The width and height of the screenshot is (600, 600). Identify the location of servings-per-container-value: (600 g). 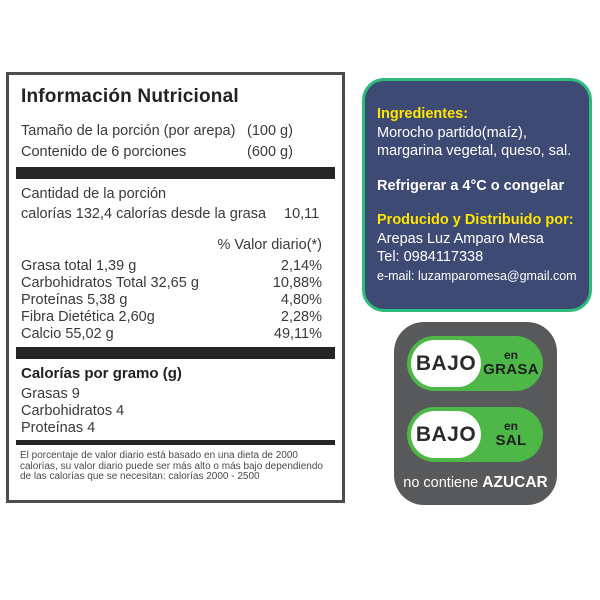
(270, 152).